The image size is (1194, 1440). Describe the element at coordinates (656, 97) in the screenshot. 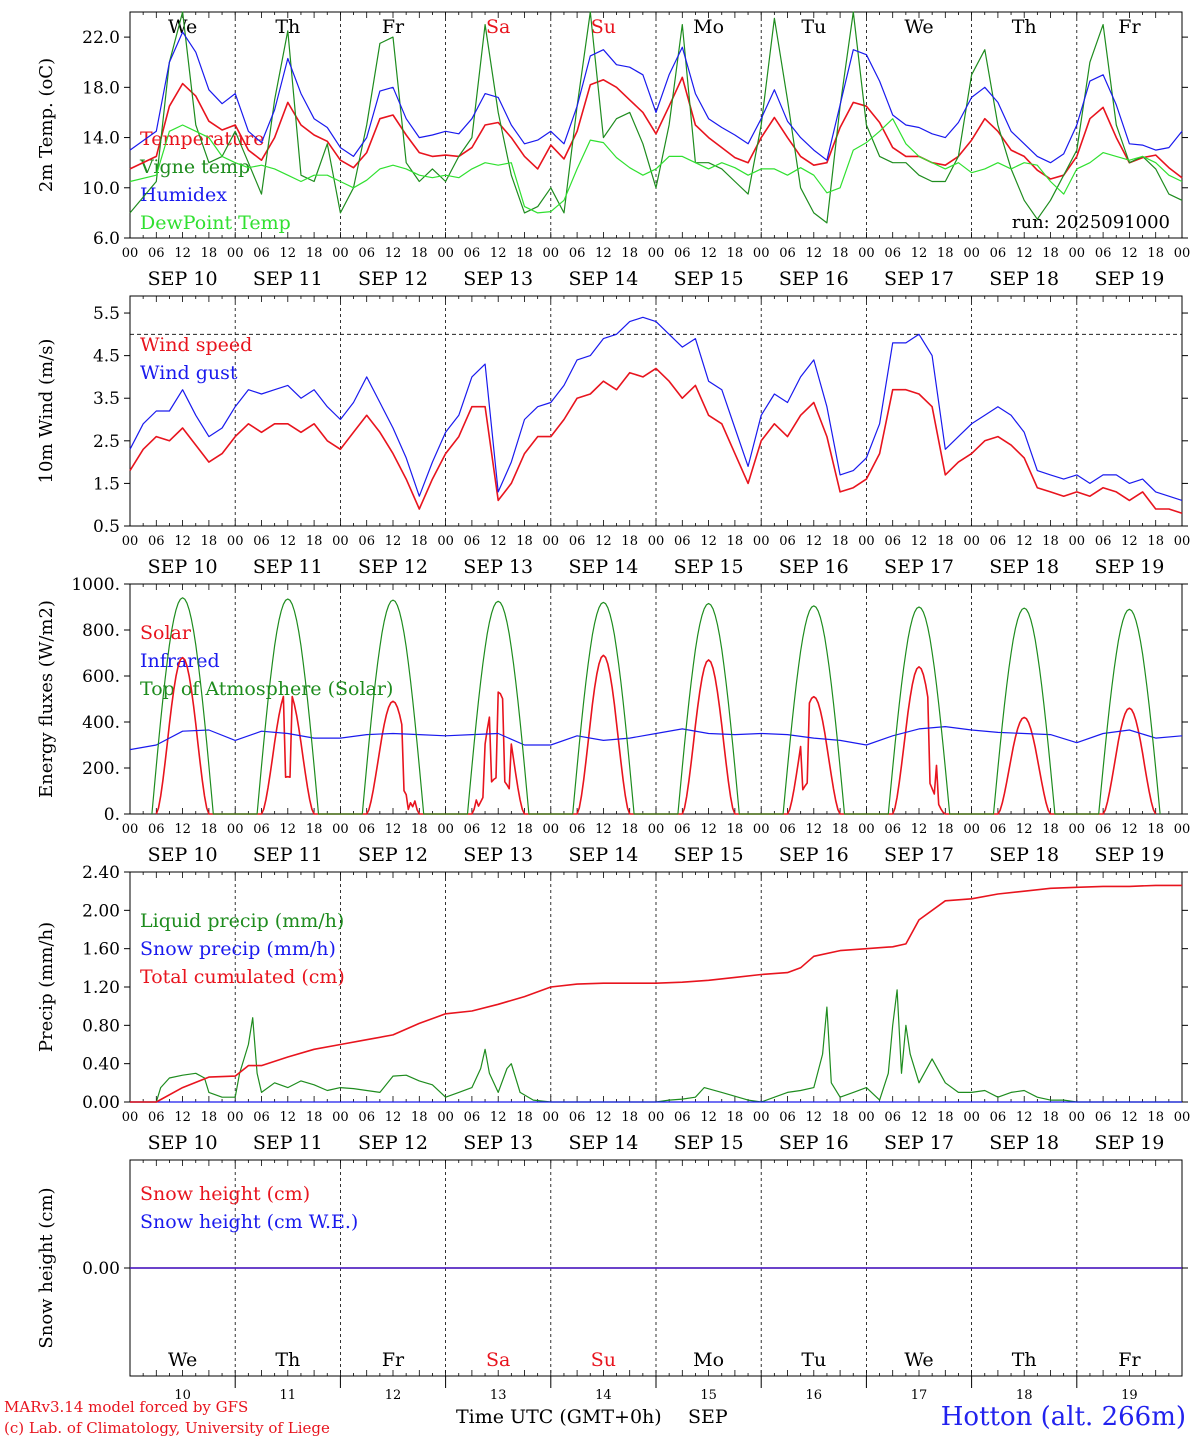

I see `series-line-humidex` at that location.